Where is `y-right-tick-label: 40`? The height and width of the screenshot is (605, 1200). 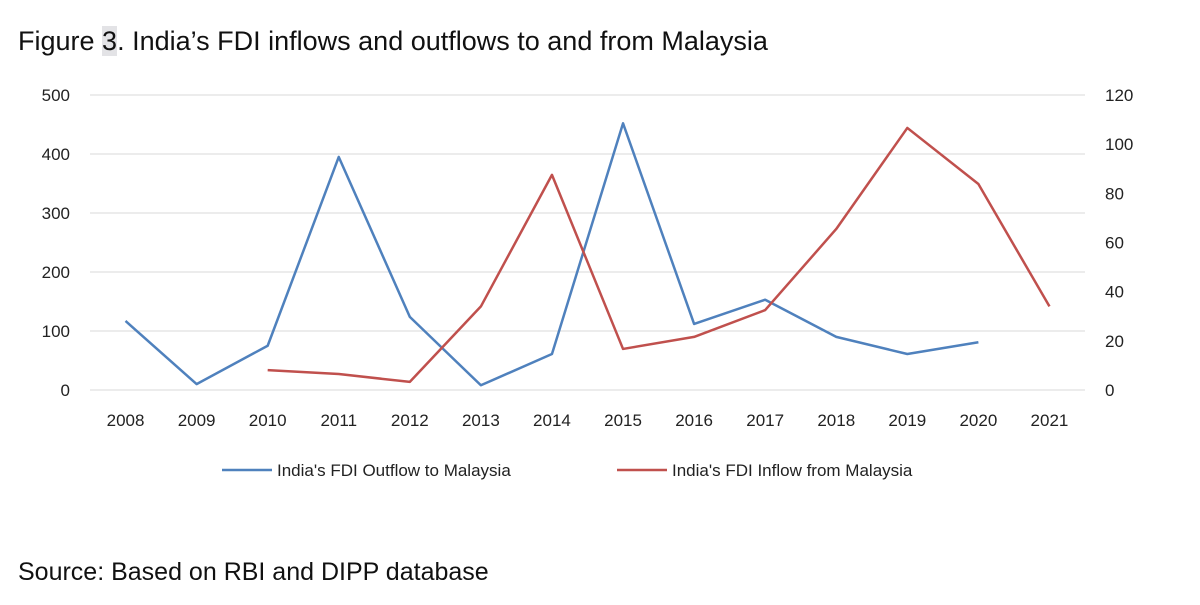 y-right-tick-label: 40 is located at coordinates (1114, 292).